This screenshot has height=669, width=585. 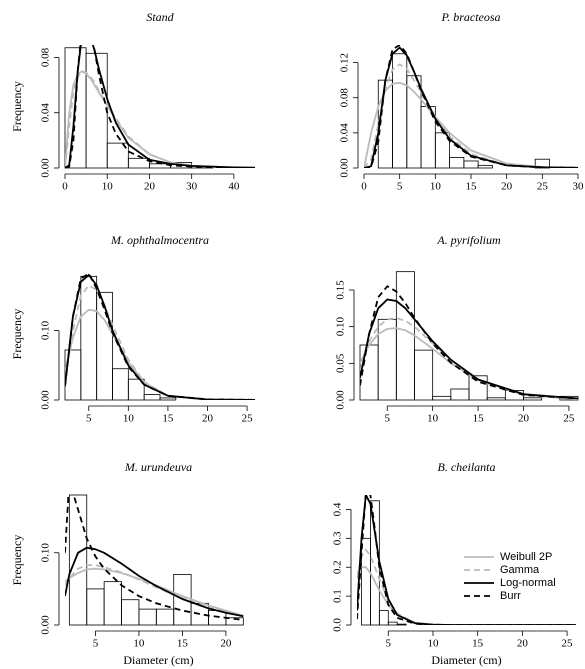 I want to click on y-tick-label: 0.2, so click(x=338, y=567).